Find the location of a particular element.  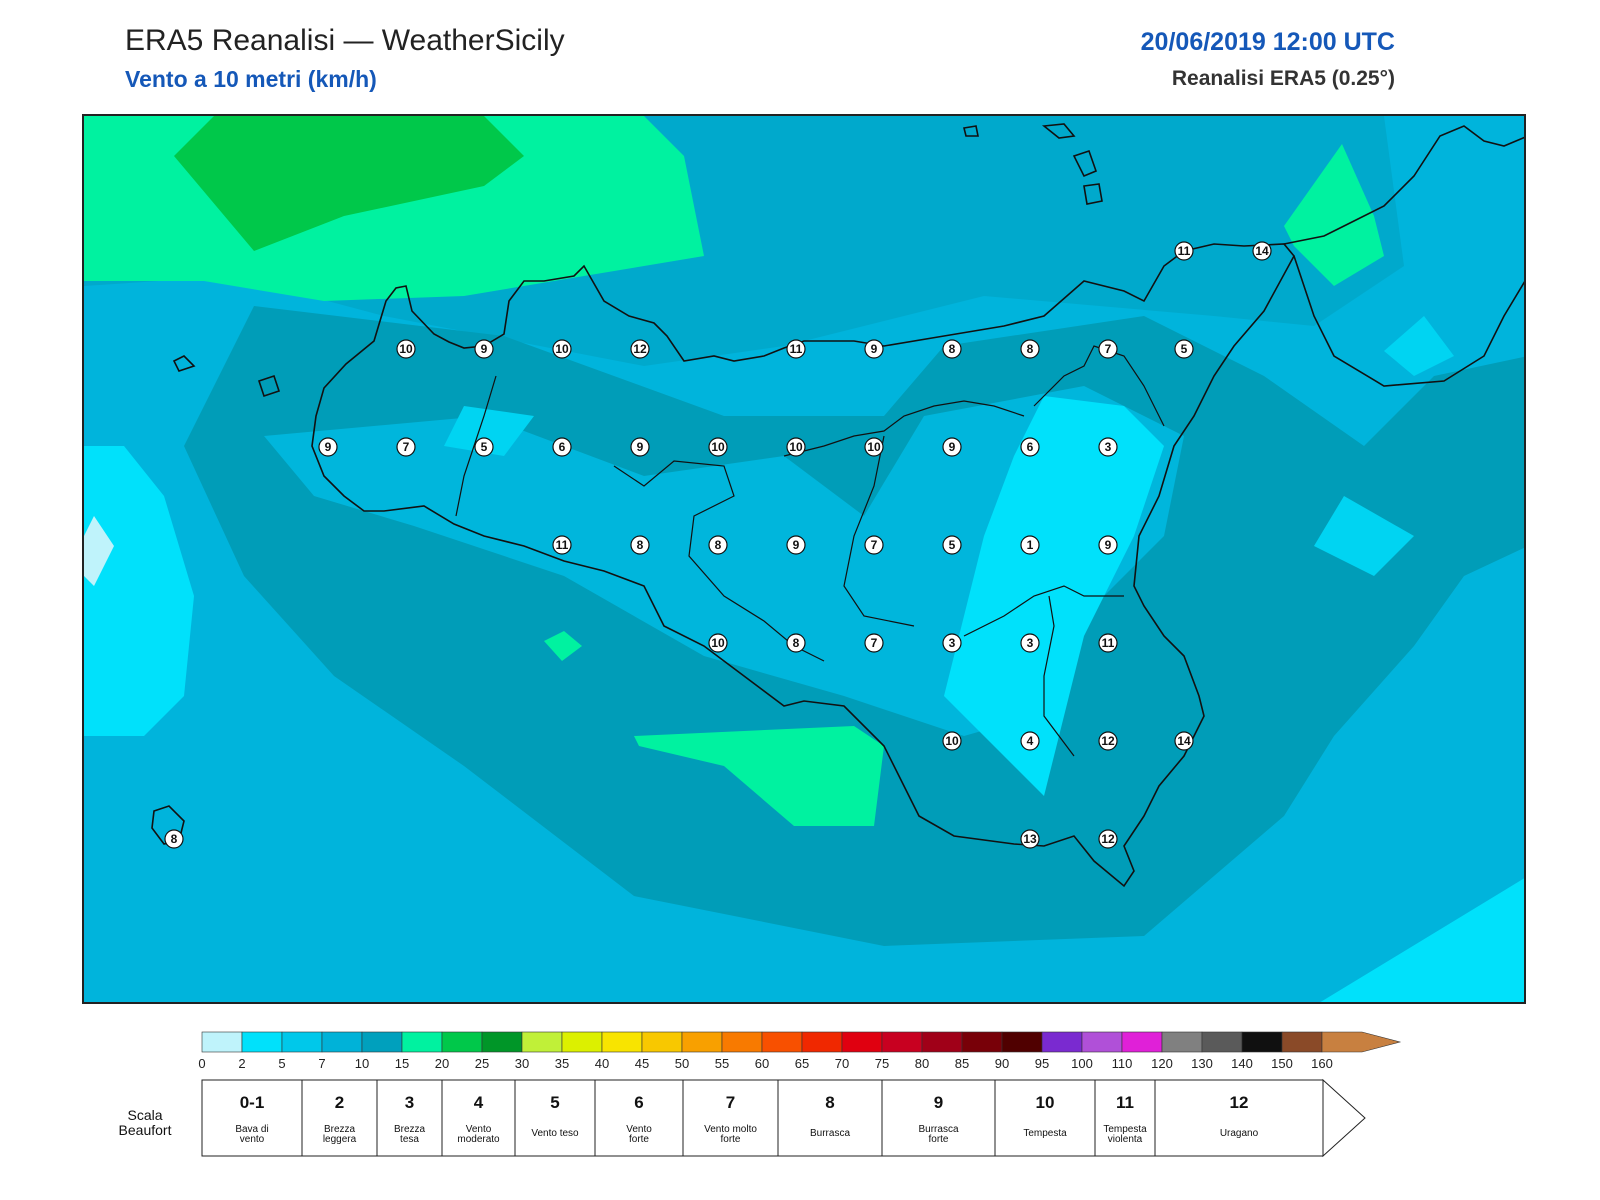

wind-station-marker: 3 is located at coordinates (952, 643).